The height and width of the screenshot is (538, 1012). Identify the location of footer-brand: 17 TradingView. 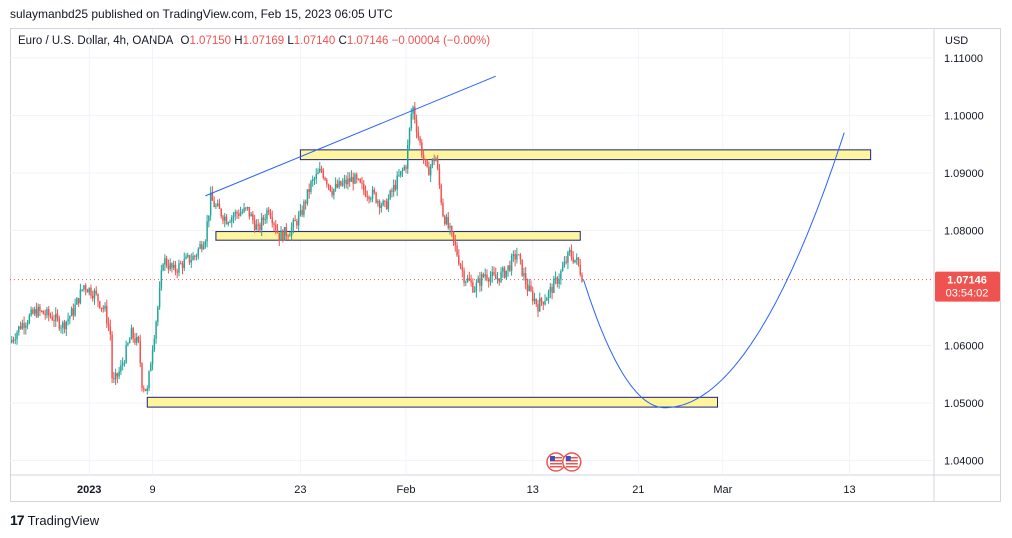
(54, 520).